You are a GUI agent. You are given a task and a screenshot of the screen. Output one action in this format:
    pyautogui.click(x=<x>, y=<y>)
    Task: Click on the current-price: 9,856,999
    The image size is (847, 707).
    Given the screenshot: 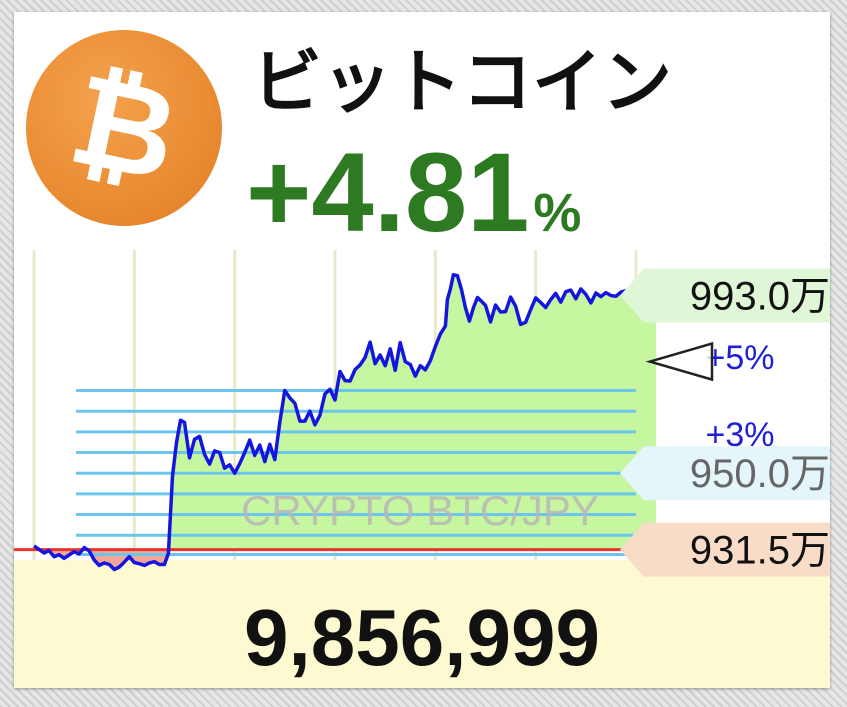 What is the action you would take?
    pyautogui.click(x=422, y=637)
    